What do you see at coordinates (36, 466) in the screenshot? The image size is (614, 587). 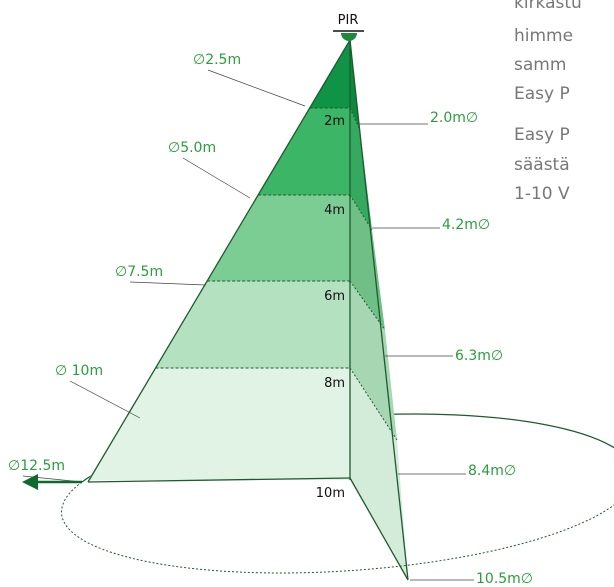 I see `left-diameter: ∅12.5m` at bounding box center [36, 466].